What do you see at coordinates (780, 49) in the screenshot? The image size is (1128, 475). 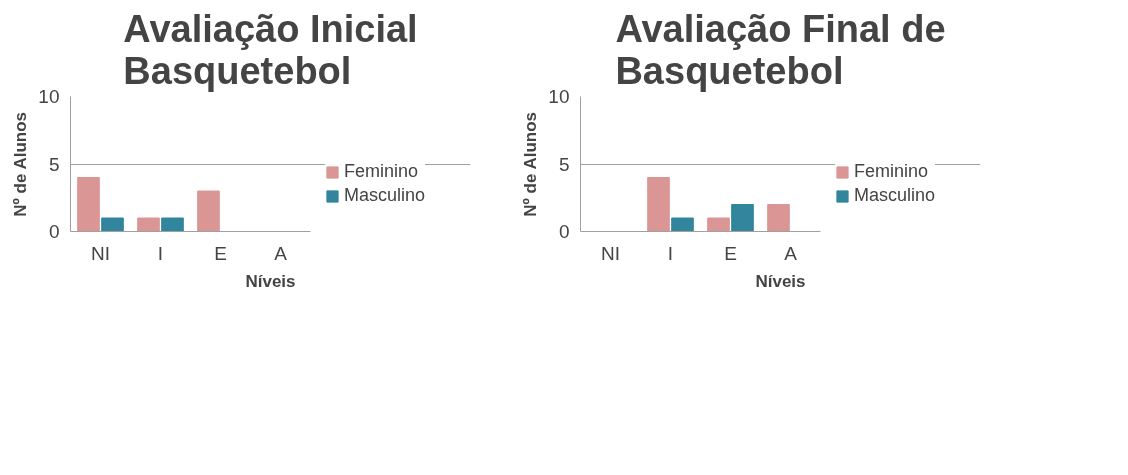 I see `chart-title: Avaliação Final de Basquetebol` at bounding box center [780, 49].